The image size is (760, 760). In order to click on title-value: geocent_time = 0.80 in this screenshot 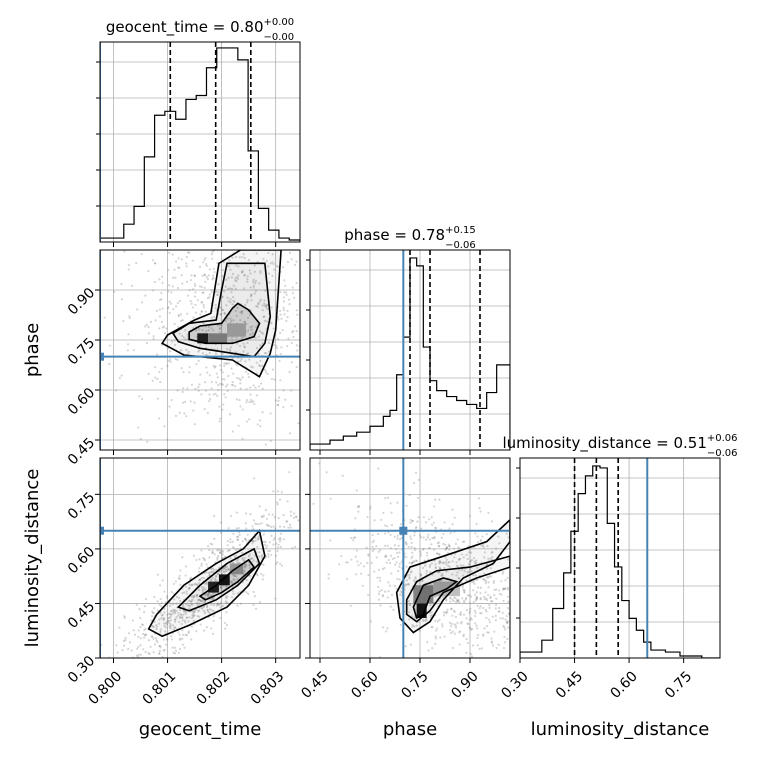, I will do `click(185, 27)`.